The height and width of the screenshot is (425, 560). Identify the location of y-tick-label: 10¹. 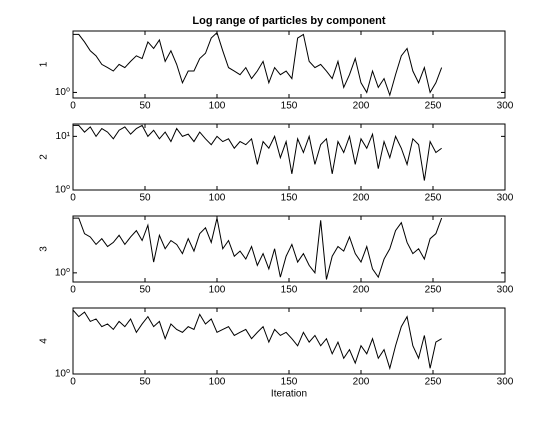
(63, 136).